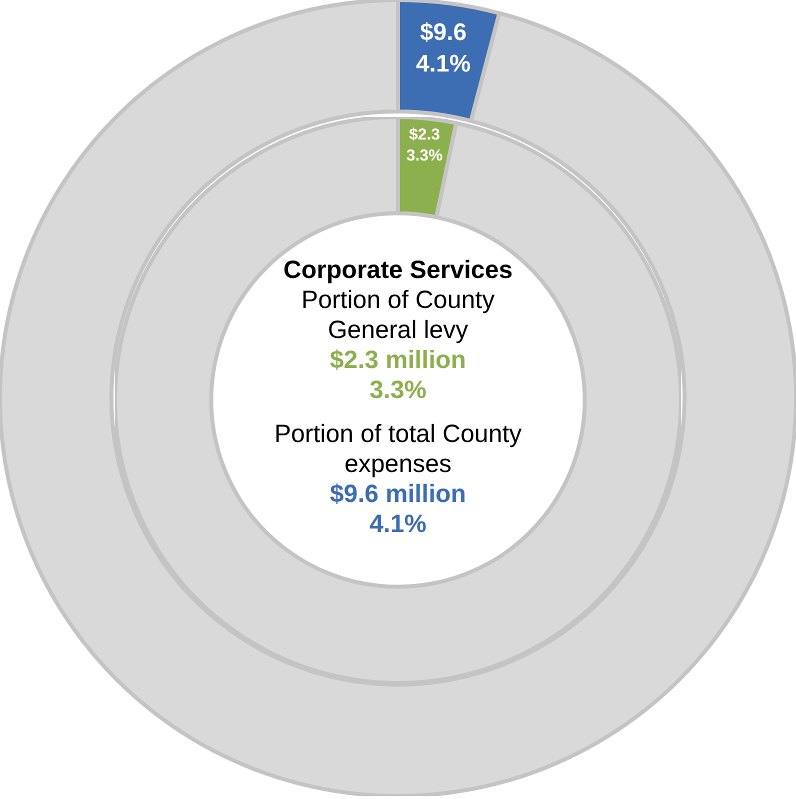  I want to click on text: Corporate Services, so click(398, 270).